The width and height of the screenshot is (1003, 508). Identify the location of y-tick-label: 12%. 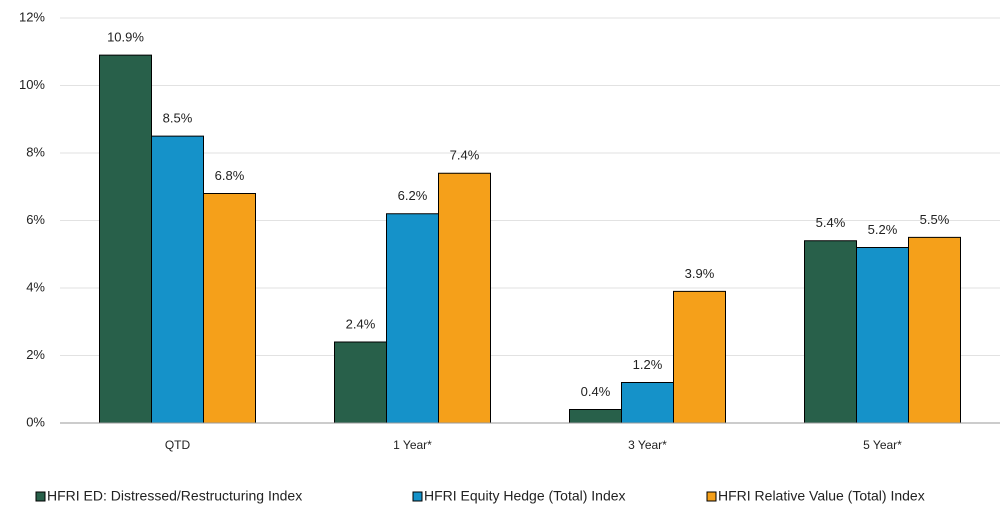
(32, 16).